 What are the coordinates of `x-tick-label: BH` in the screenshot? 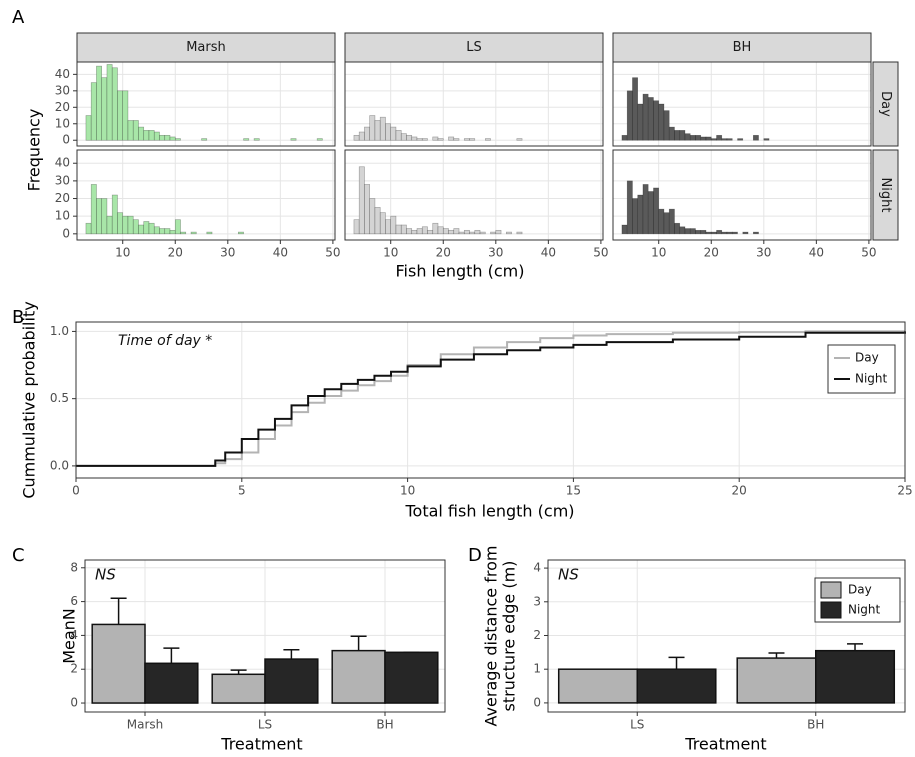 It's located at (815, 725).